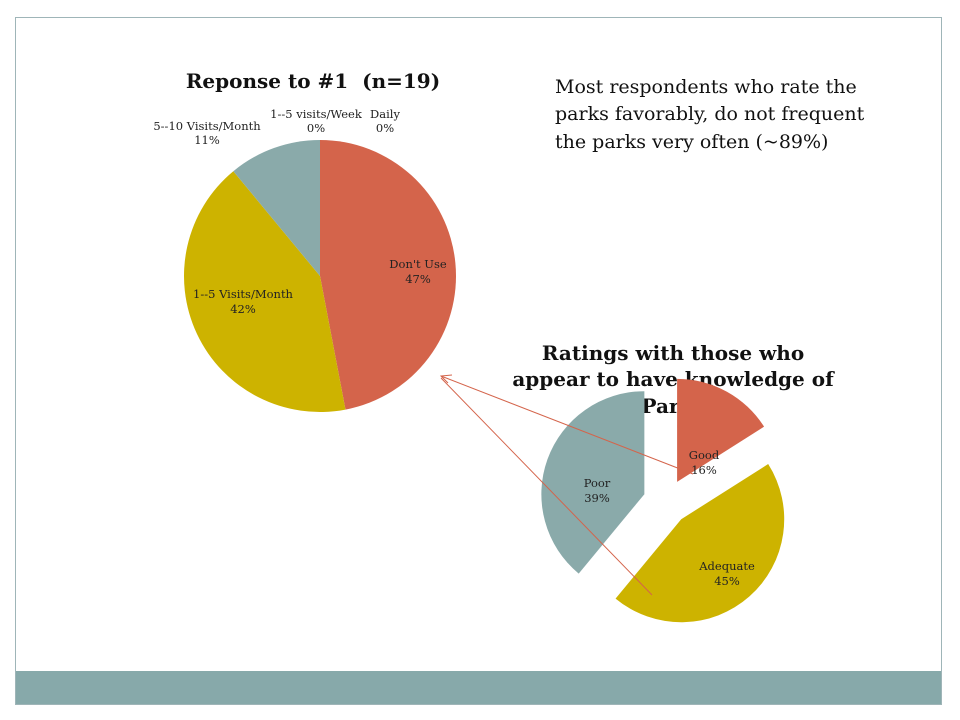 This screenshot has height=720, width=960. Describe the element at coordinates (727, 581) in the screenshot. I see `chart2-value-adequate: 45%` at that location.